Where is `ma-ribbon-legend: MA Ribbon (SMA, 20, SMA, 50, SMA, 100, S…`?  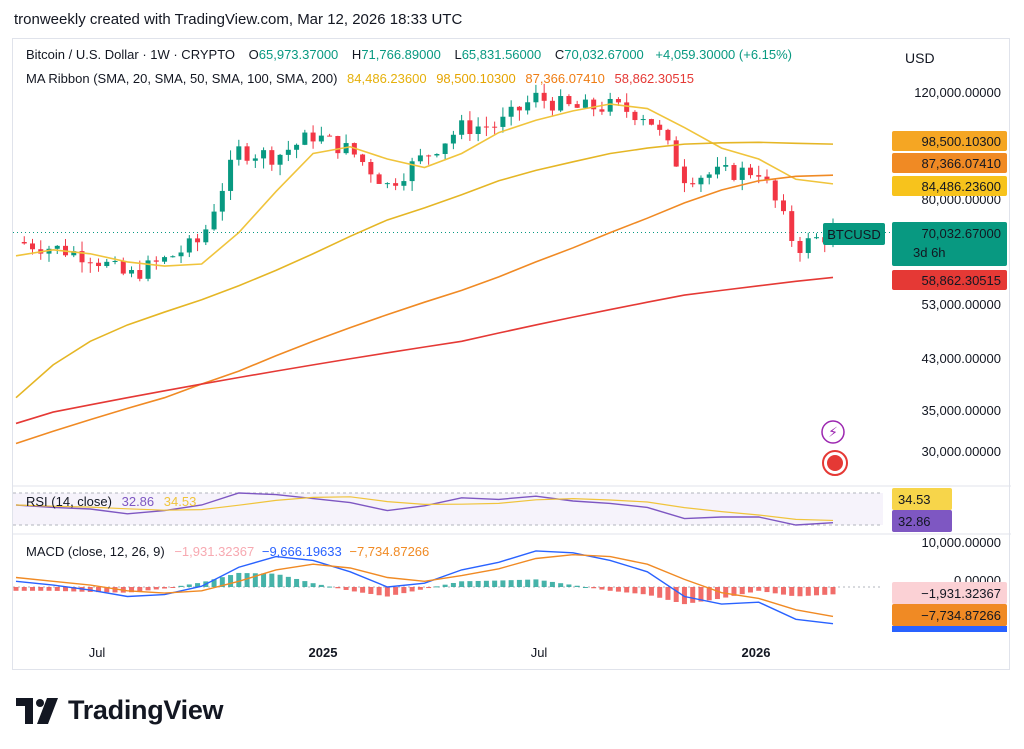
ma-ribbon-legend: MA Ribbon (SMA, 20, SMA, 50, SMA, 100, S… is located at coordinates (360, 78).